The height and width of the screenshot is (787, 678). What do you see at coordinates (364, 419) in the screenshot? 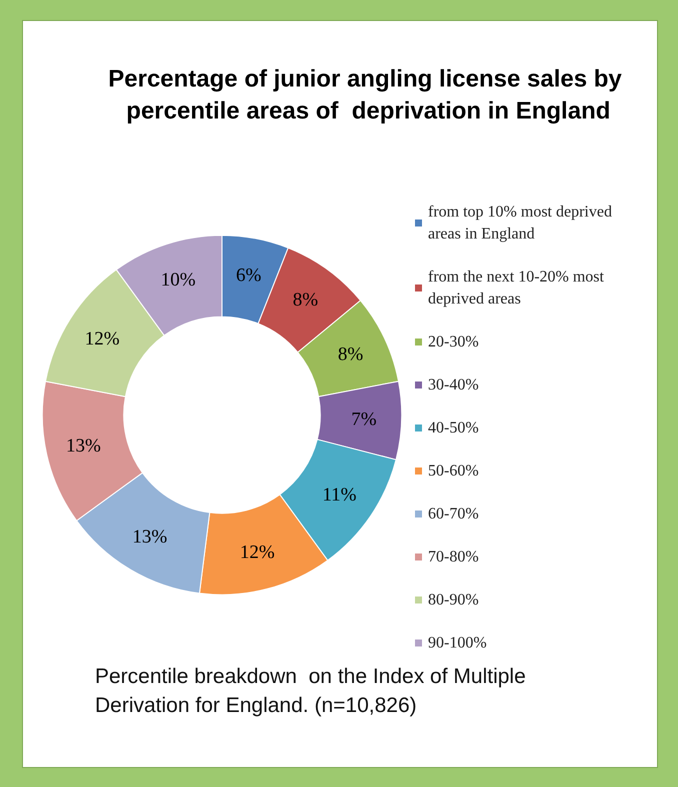
I see `data-label: 7%` at bounding box center [364, 419].